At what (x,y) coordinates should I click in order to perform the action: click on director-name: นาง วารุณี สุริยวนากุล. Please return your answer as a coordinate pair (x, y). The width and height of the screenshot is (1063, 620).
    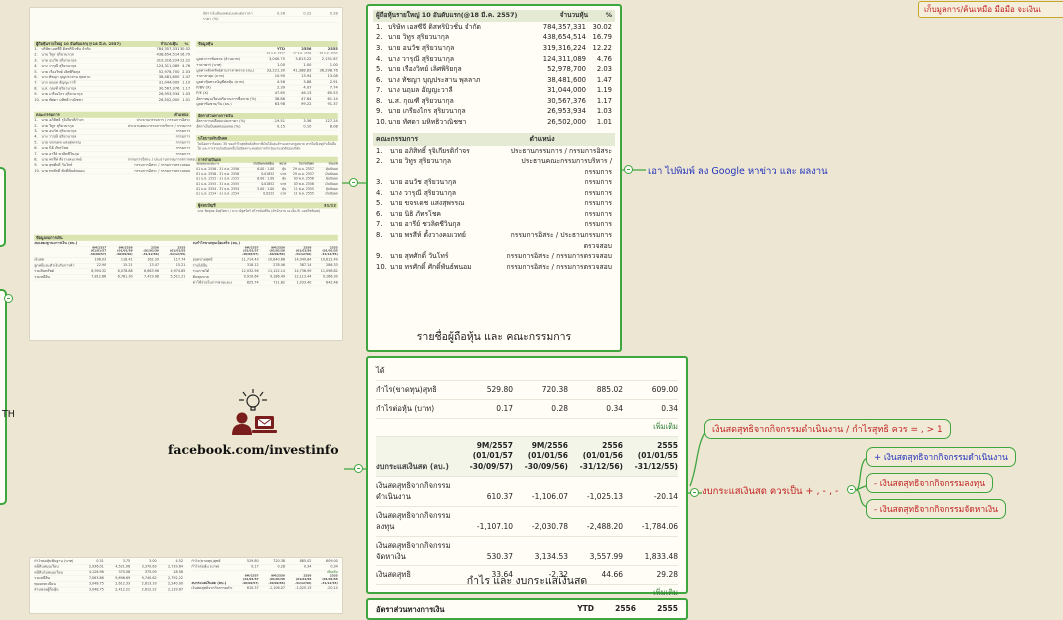
    Looking at the image, I should click on (423, 192).